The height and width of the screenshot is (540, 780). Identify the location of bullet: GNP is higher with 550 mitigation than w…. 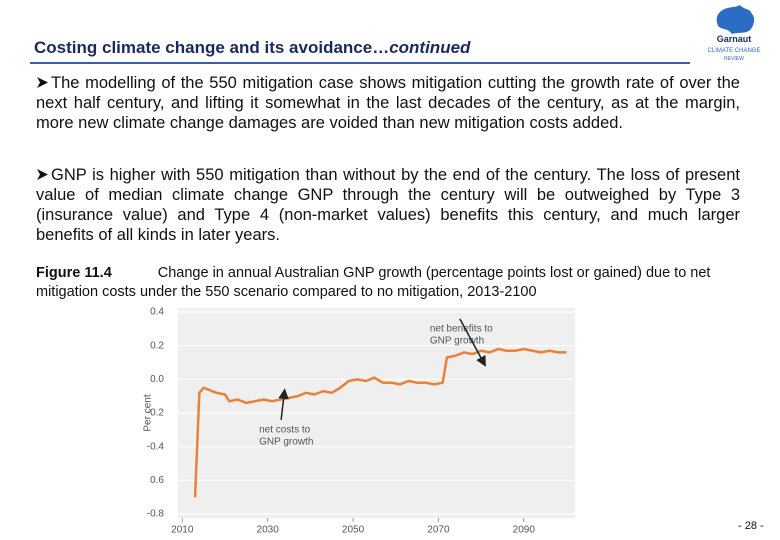
(388, 205).